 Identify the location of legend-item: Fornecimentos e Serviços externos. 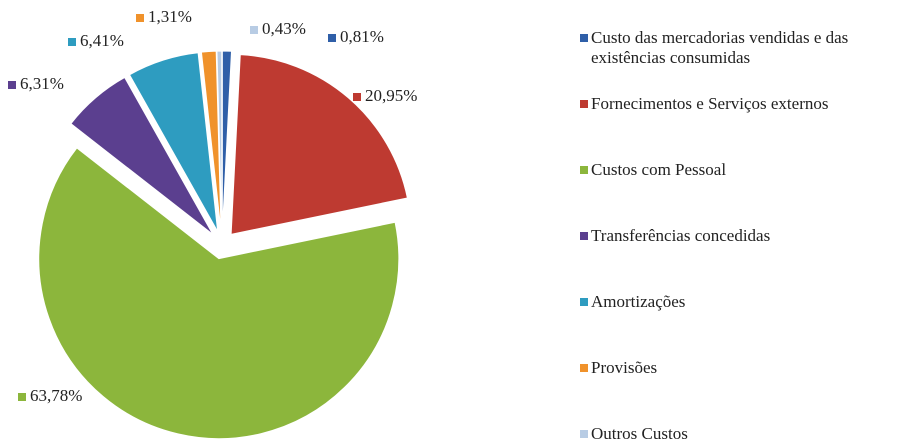
(740, 104).